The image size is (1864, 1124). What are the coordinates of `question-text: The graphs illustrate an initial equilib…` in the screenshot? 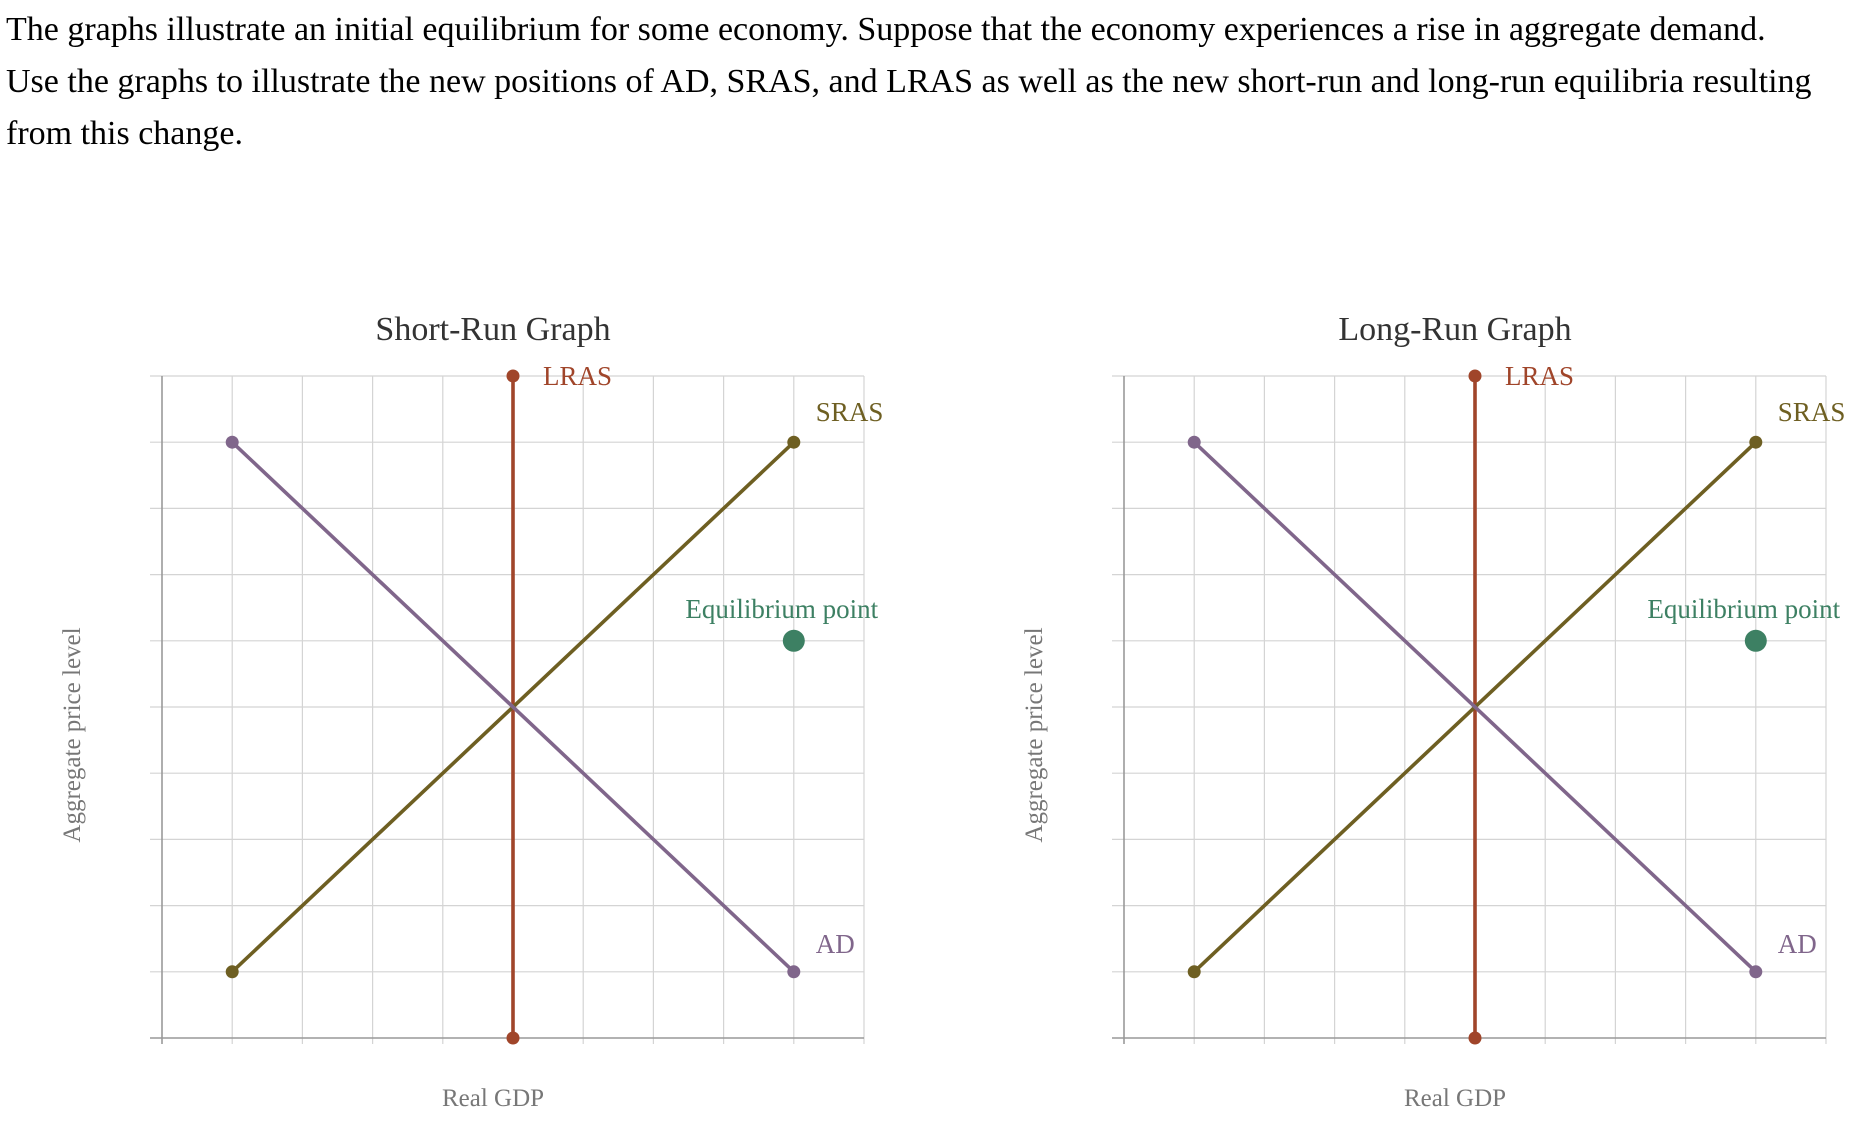 It's located at (909, 81).